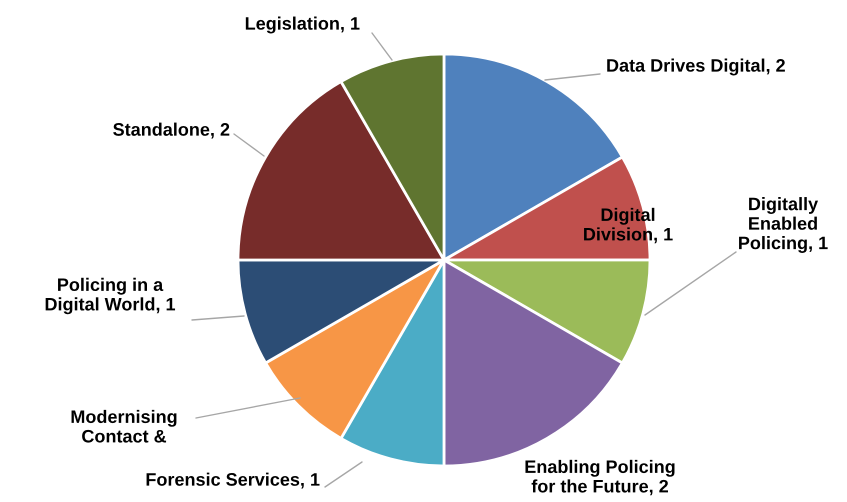  Describe the element at coordinates (124, 426) in the screenshot. I see `slice-label: Modernising Contact &` at that location.